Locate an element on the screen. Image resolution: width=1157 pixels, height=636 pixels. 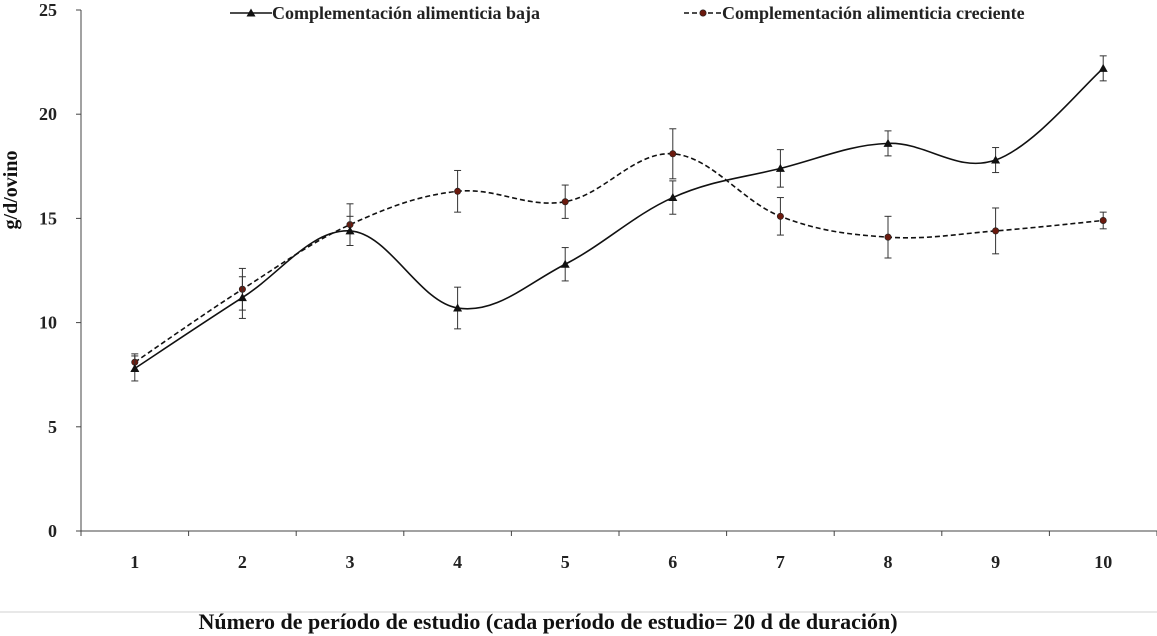
x-tick-label: 8 is located at coordinates (888, 562).